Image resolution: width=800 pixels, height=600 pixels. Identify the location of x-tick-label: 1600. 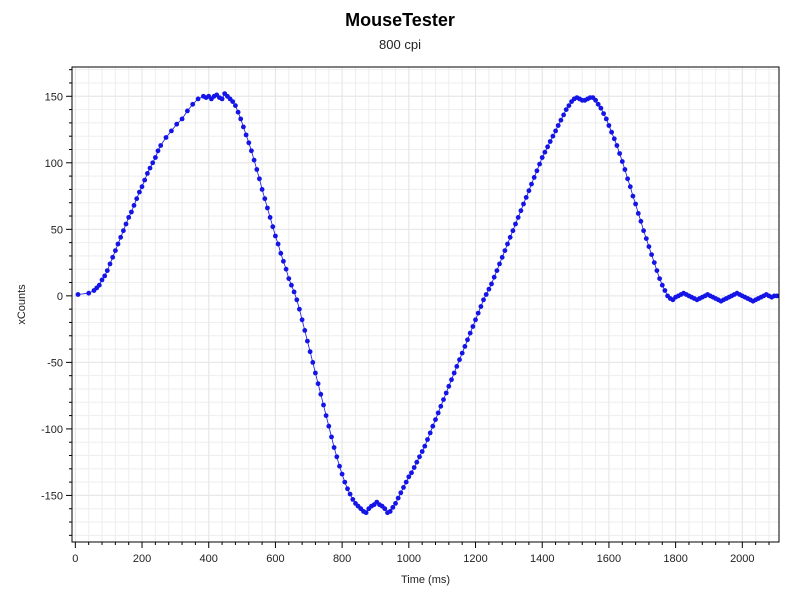
(609, 559).